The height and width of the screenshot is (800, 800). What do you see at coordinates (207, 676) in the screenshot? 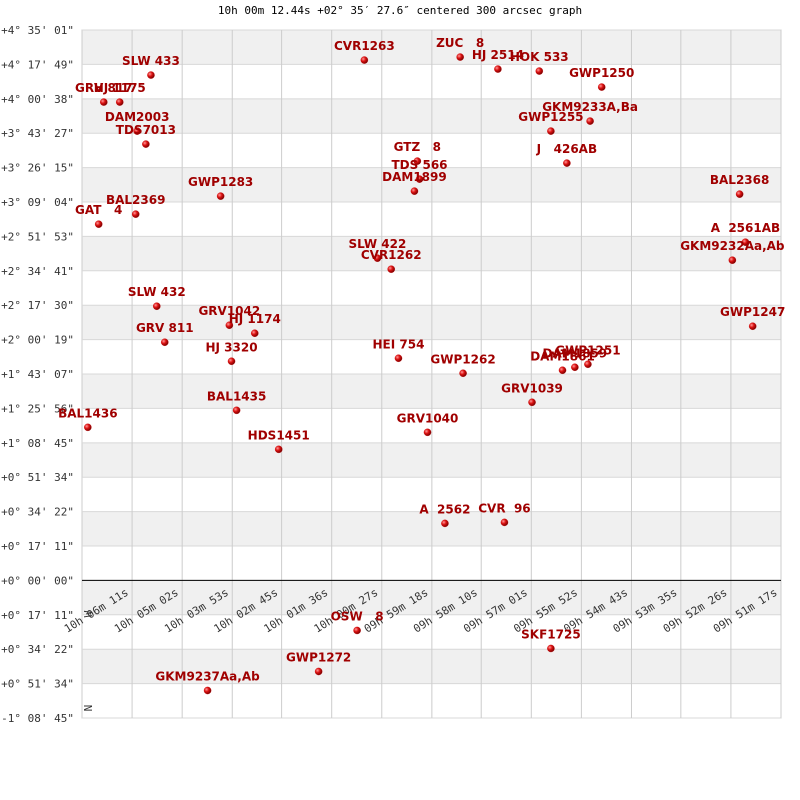
I see `star-label: GKM9237Aa,Ab` at bounding box center [207, 676].